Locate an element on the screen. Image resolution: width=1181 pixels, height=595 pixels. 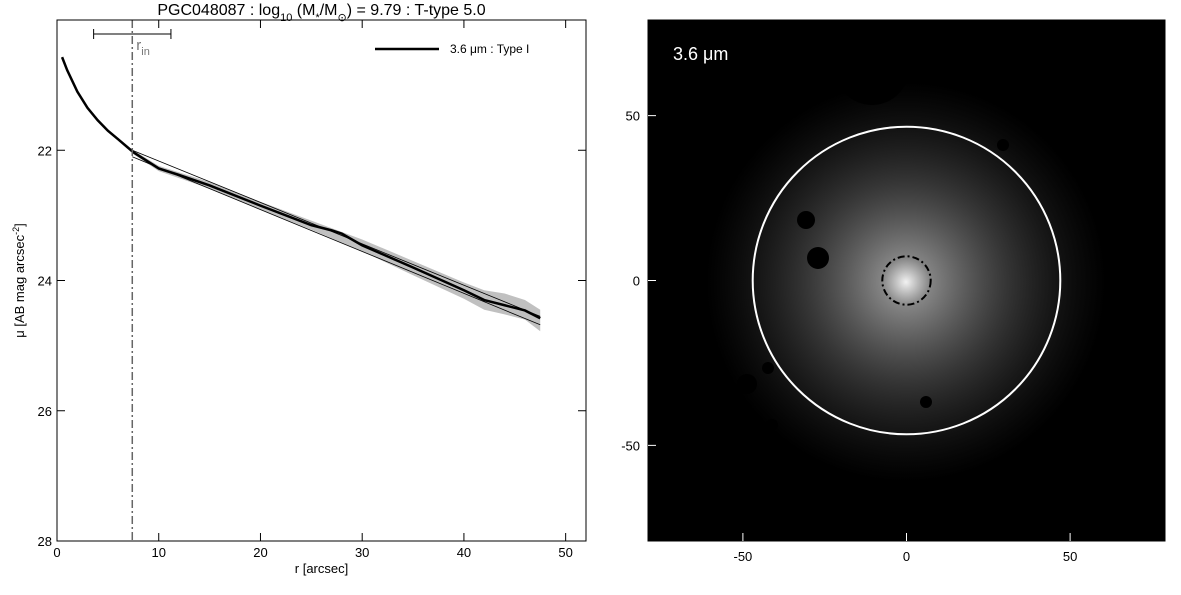
y-axis-label: μ [AB mag arcsec-2] is located at coordinates (19, 280).